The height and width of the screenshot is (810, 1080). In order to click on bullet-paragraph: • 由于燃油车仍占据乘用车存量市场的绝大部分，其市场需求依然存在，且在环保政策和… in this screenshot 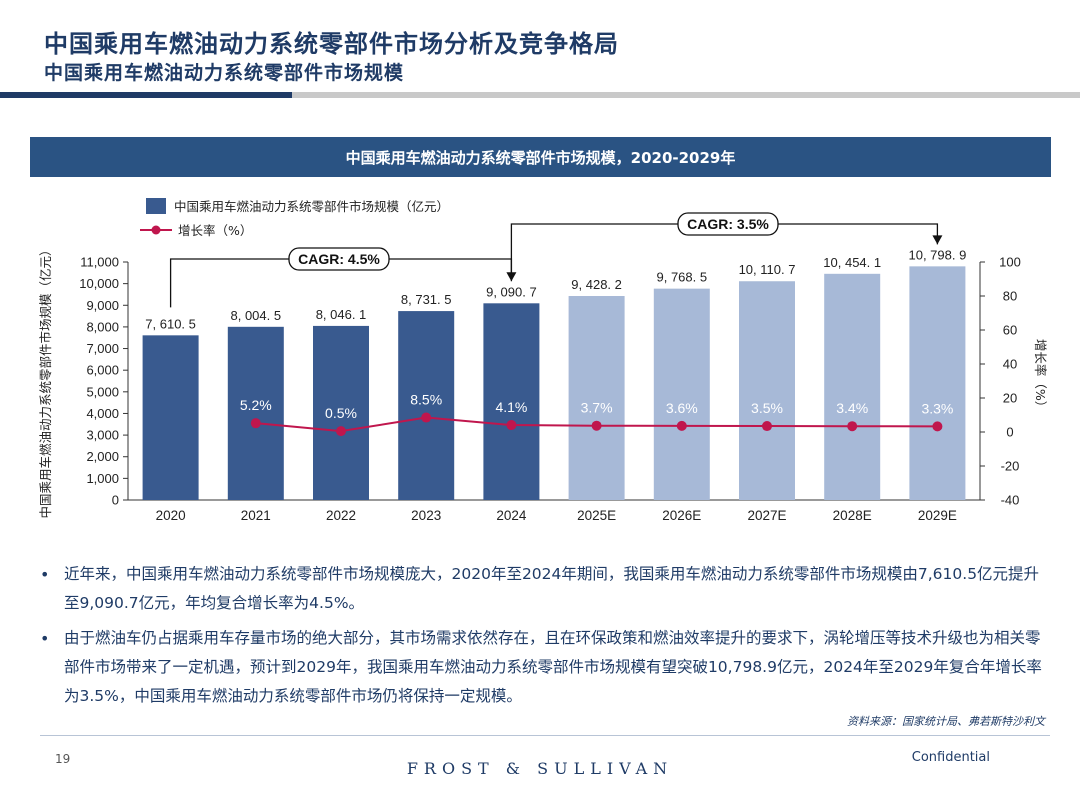, I will do `click(545, 667)`.